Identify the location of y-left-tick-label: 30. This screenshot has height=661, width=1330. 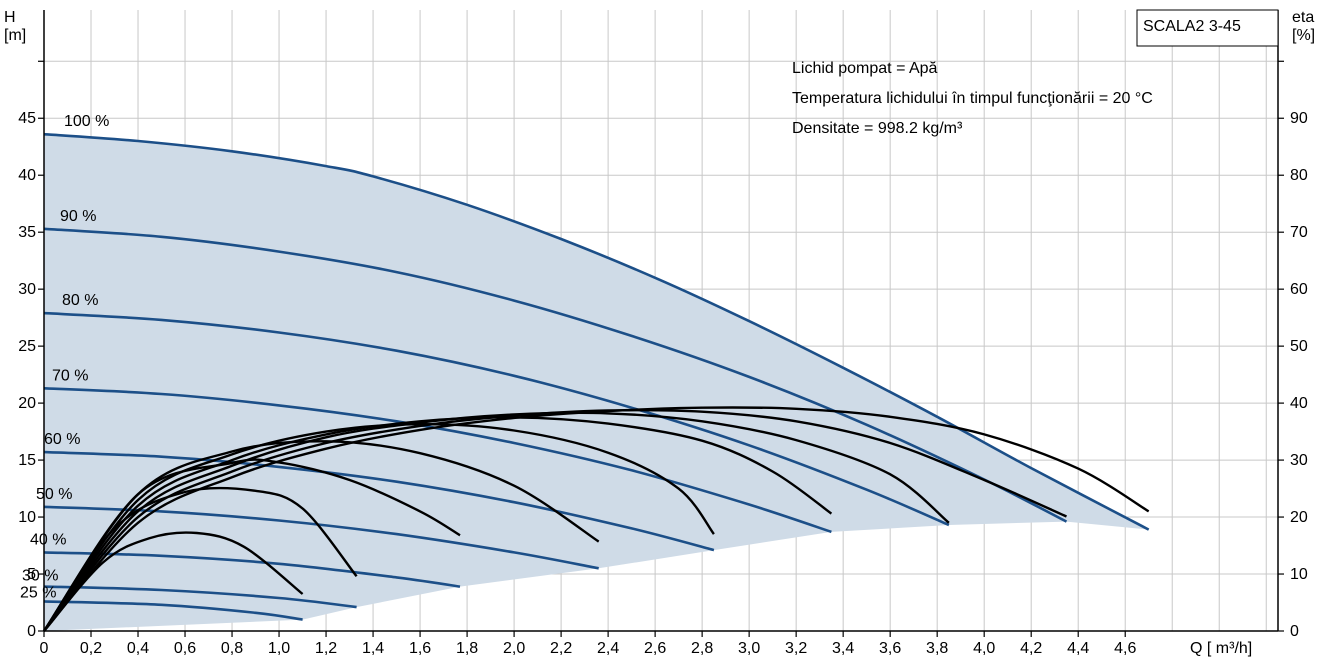
(27, 289).